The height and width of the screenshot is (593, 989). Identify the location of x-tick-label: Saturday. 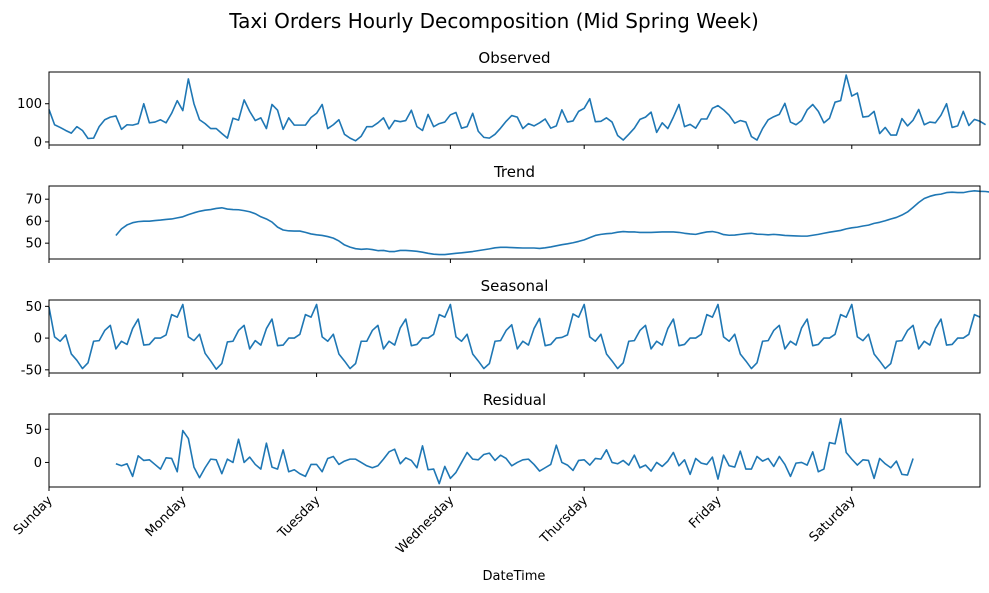
(833, 519).